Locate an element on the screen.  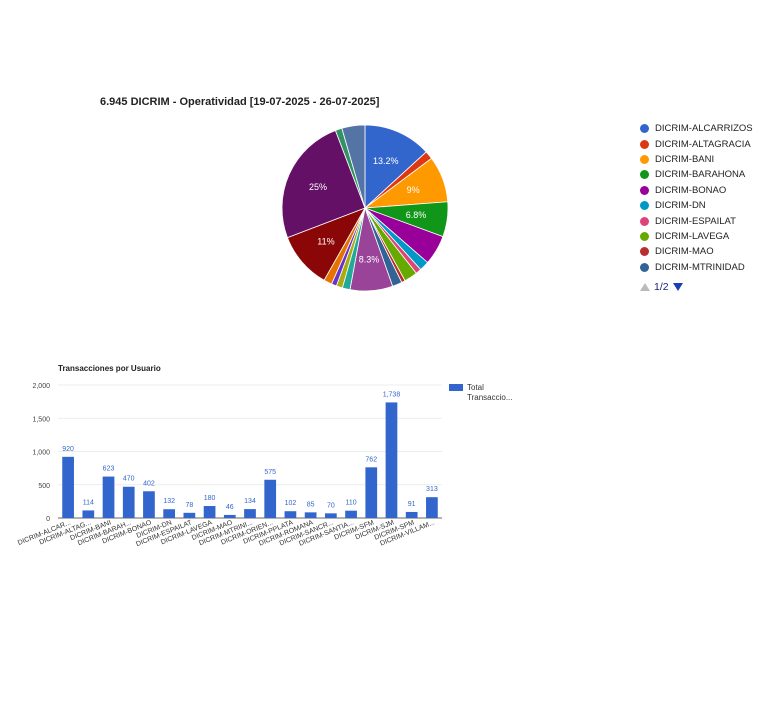
bar-dicrim-lavega is located at coordinates (209, 512).